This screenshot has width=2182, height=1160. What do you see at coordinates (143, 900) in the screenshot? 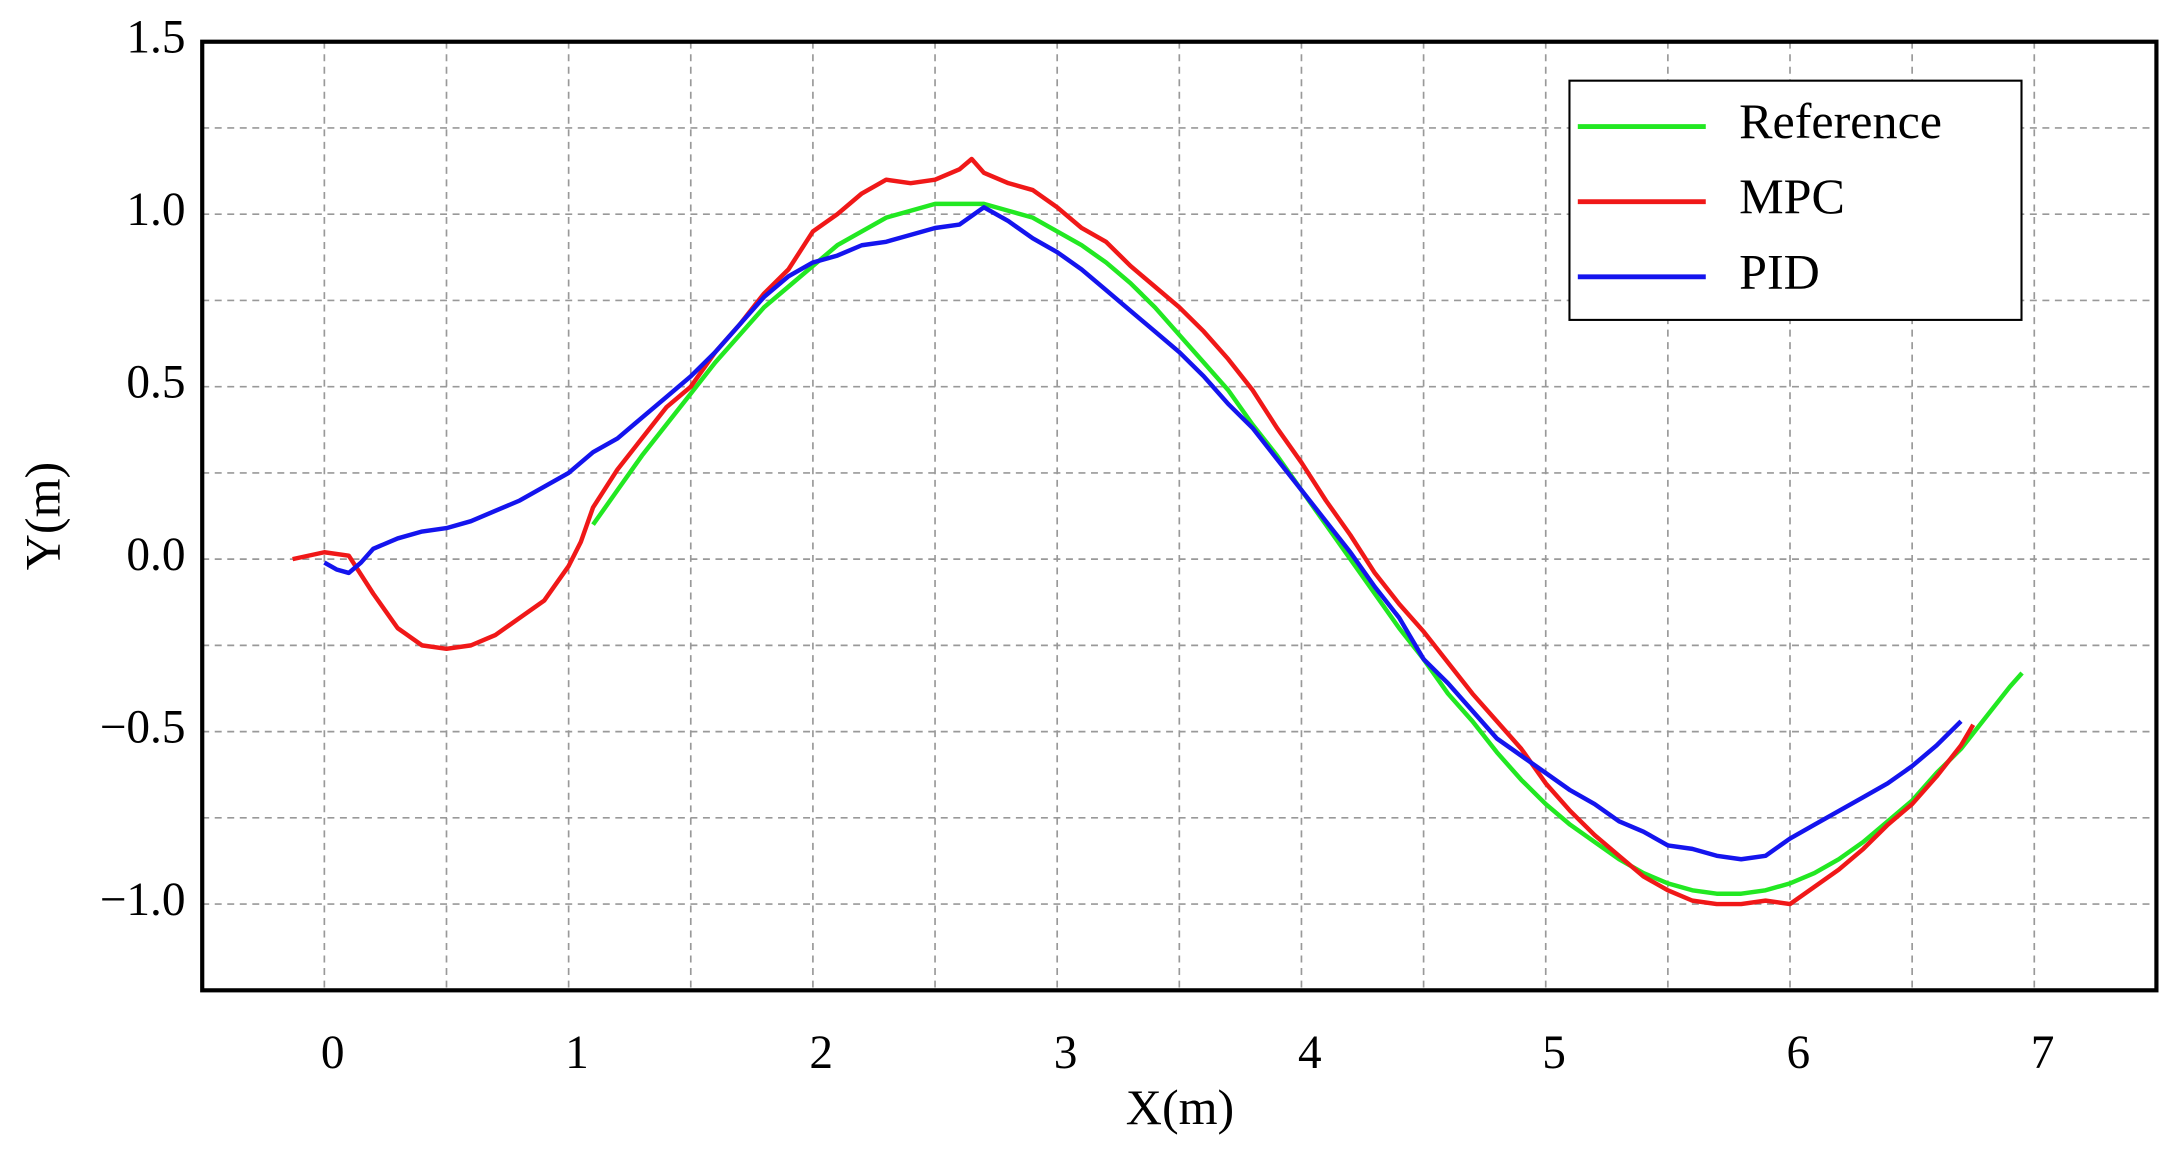
I see `y-tick-label: −1.0` at bounding box center [143, 900].